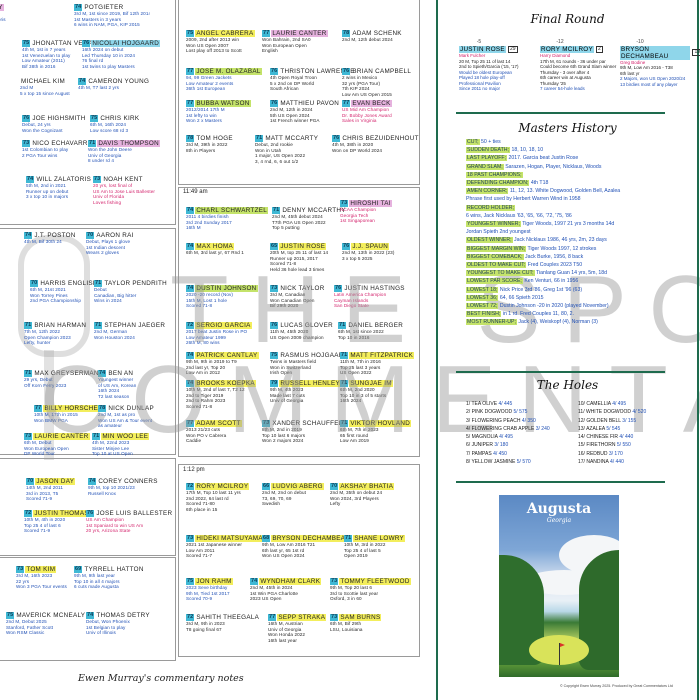 The height and width of the screenshot is (700, 700). What do you see at coordinates (489, 66) in the screenshot?
I see `note-line: 2nd to Spieth/Garcia ('15, '17)` at bounding box center [489, 66].